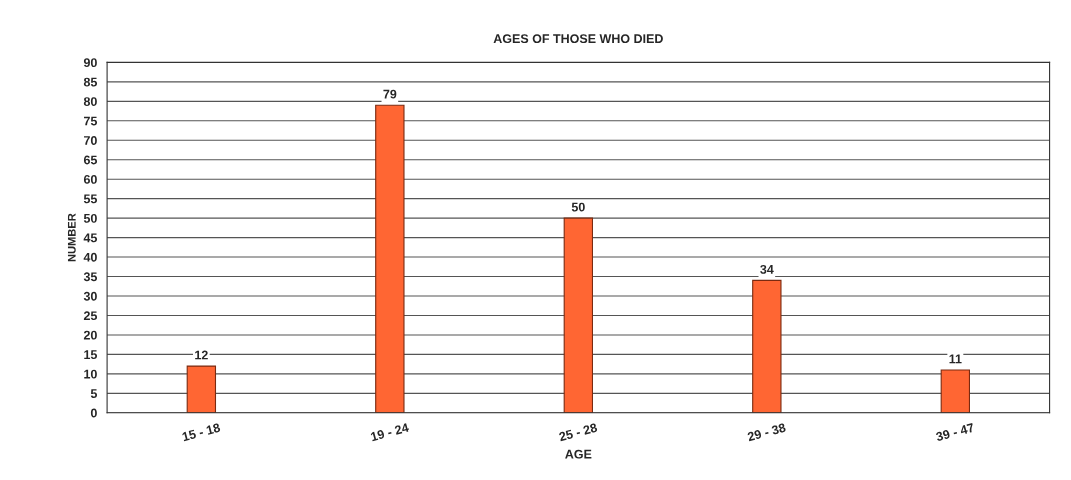 The width and height of the screenshot is (1071, 480). I want to click on y-tick-label: 0, so click(93, 413).